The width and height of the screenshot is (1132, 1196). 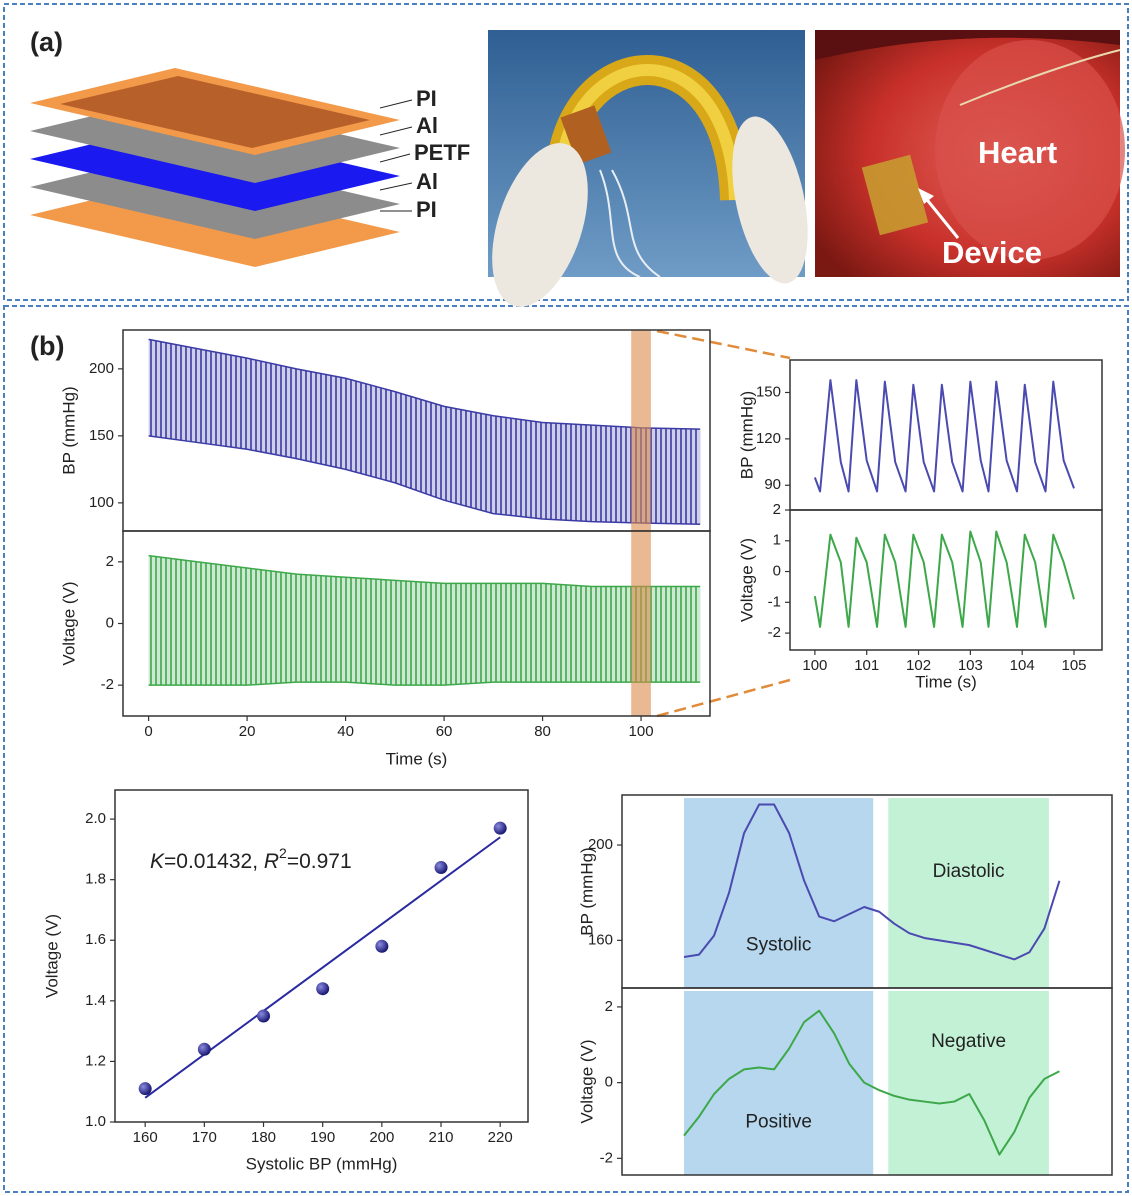 I want to click on x-tick-label: 105, so click(x=1073, y=665).